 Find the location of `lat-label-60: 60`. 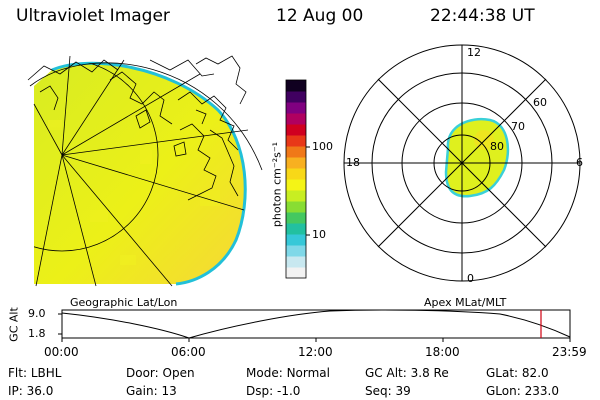

lat-label-60: 60 is located at coordinates (540, 102).